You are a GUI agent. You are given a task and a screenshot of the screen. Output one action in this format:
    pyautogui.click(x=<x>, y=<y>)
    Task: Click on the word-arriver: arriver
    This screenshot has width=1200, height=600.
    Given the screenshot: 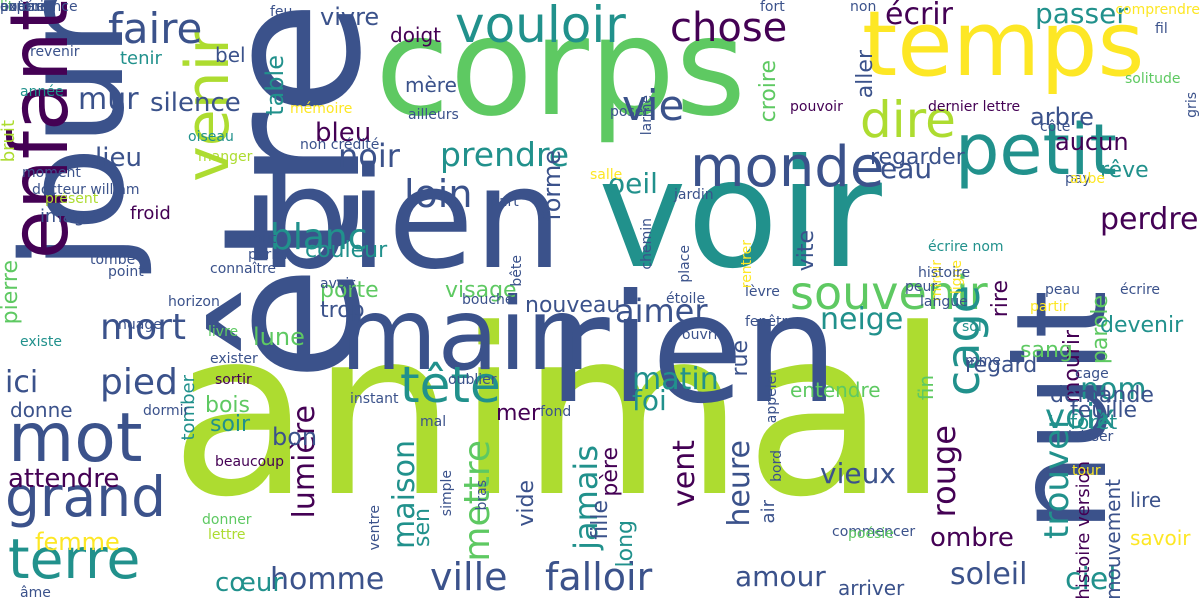 What is the action you would take?
    pyautogui.click(x=871, y=588)
    